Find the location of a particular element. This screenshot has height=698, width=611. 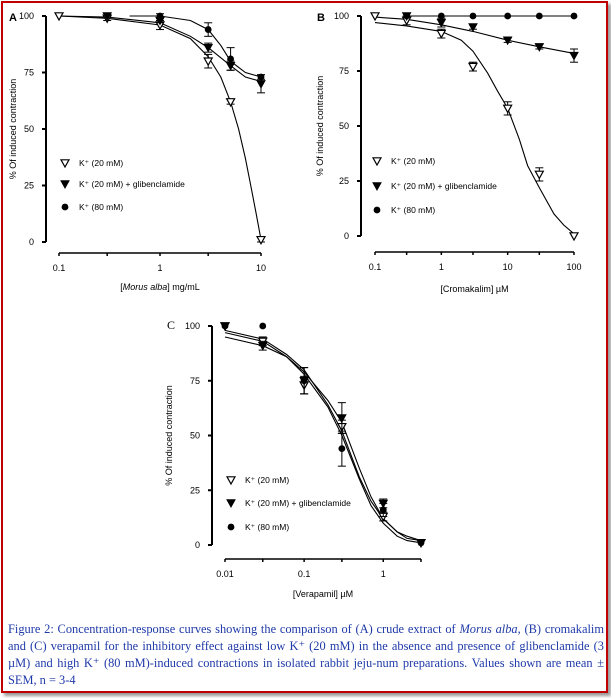

x-axis-label: [Verapamil] µM is located at coordinates (323, 594).